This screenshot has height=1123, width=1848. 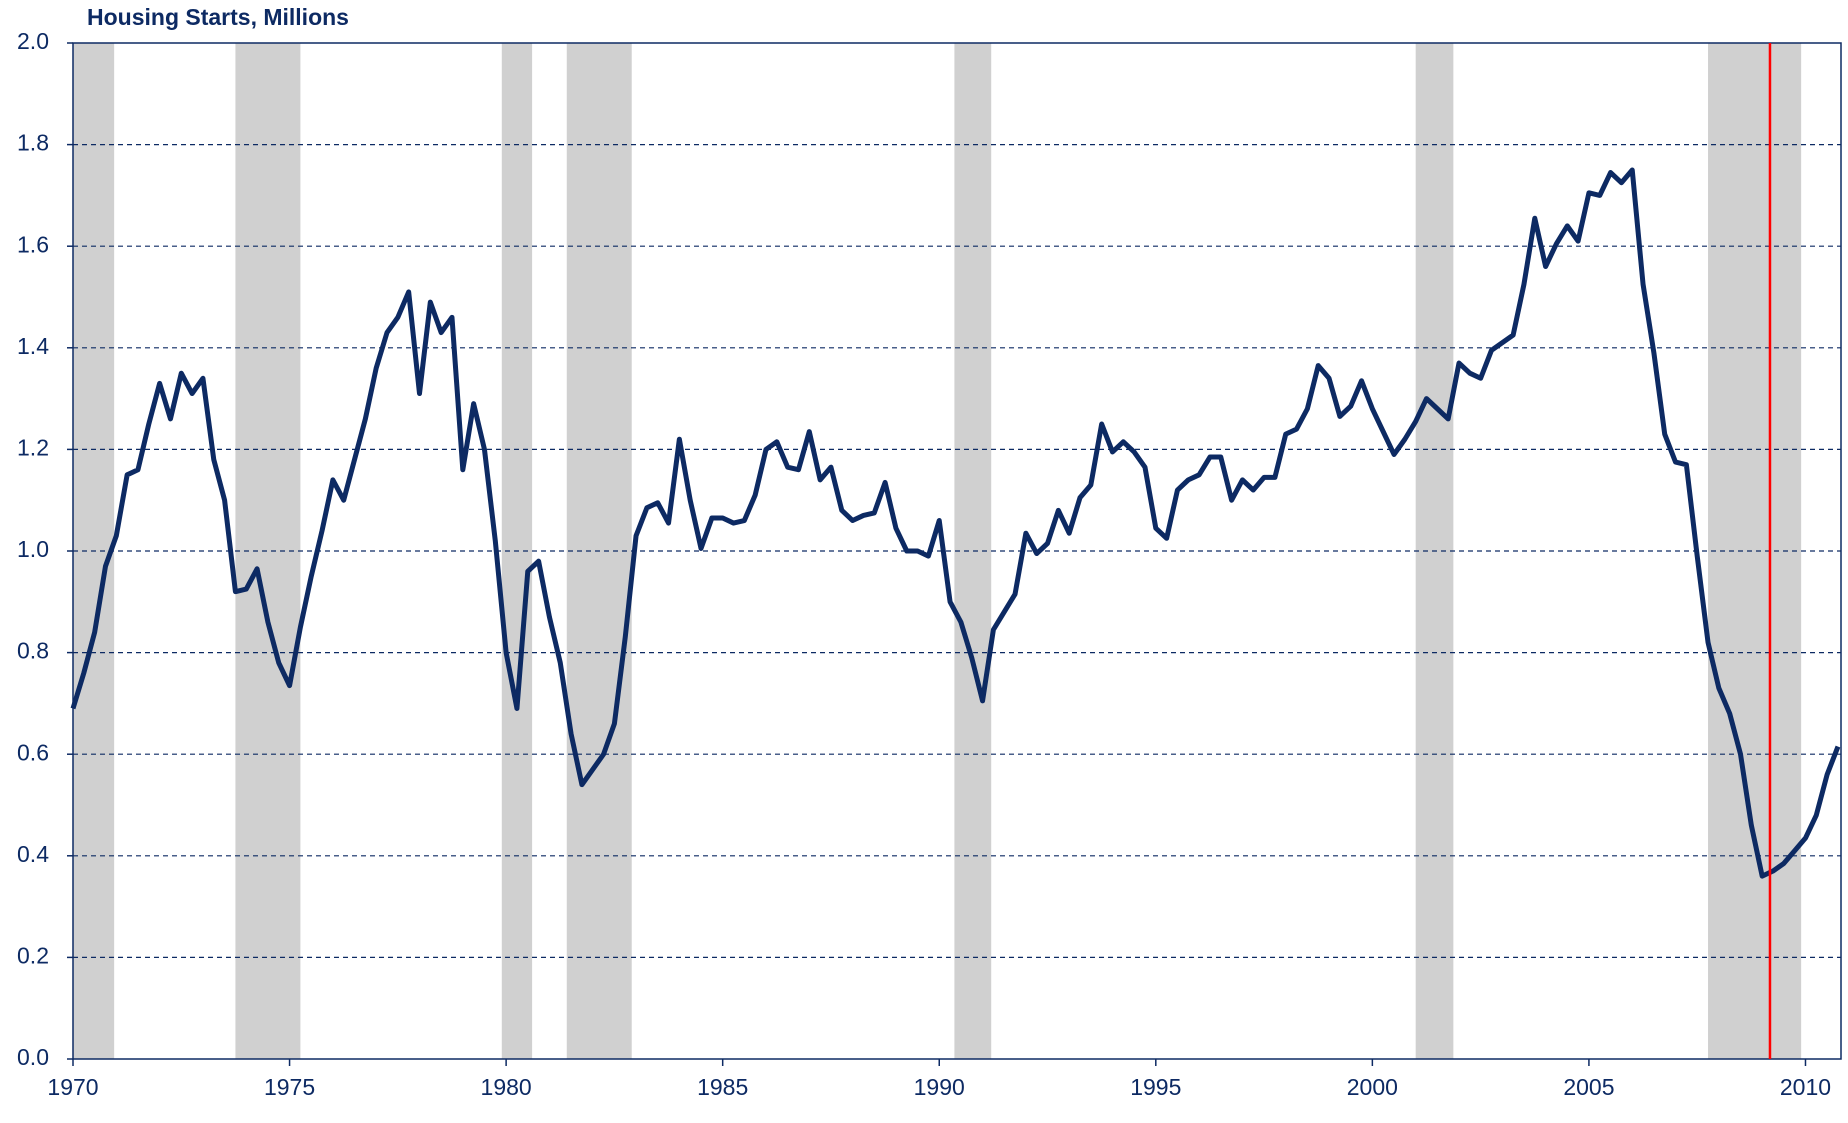 I want to click on x-tick-label: 1975, so click(x=289, y=1087).